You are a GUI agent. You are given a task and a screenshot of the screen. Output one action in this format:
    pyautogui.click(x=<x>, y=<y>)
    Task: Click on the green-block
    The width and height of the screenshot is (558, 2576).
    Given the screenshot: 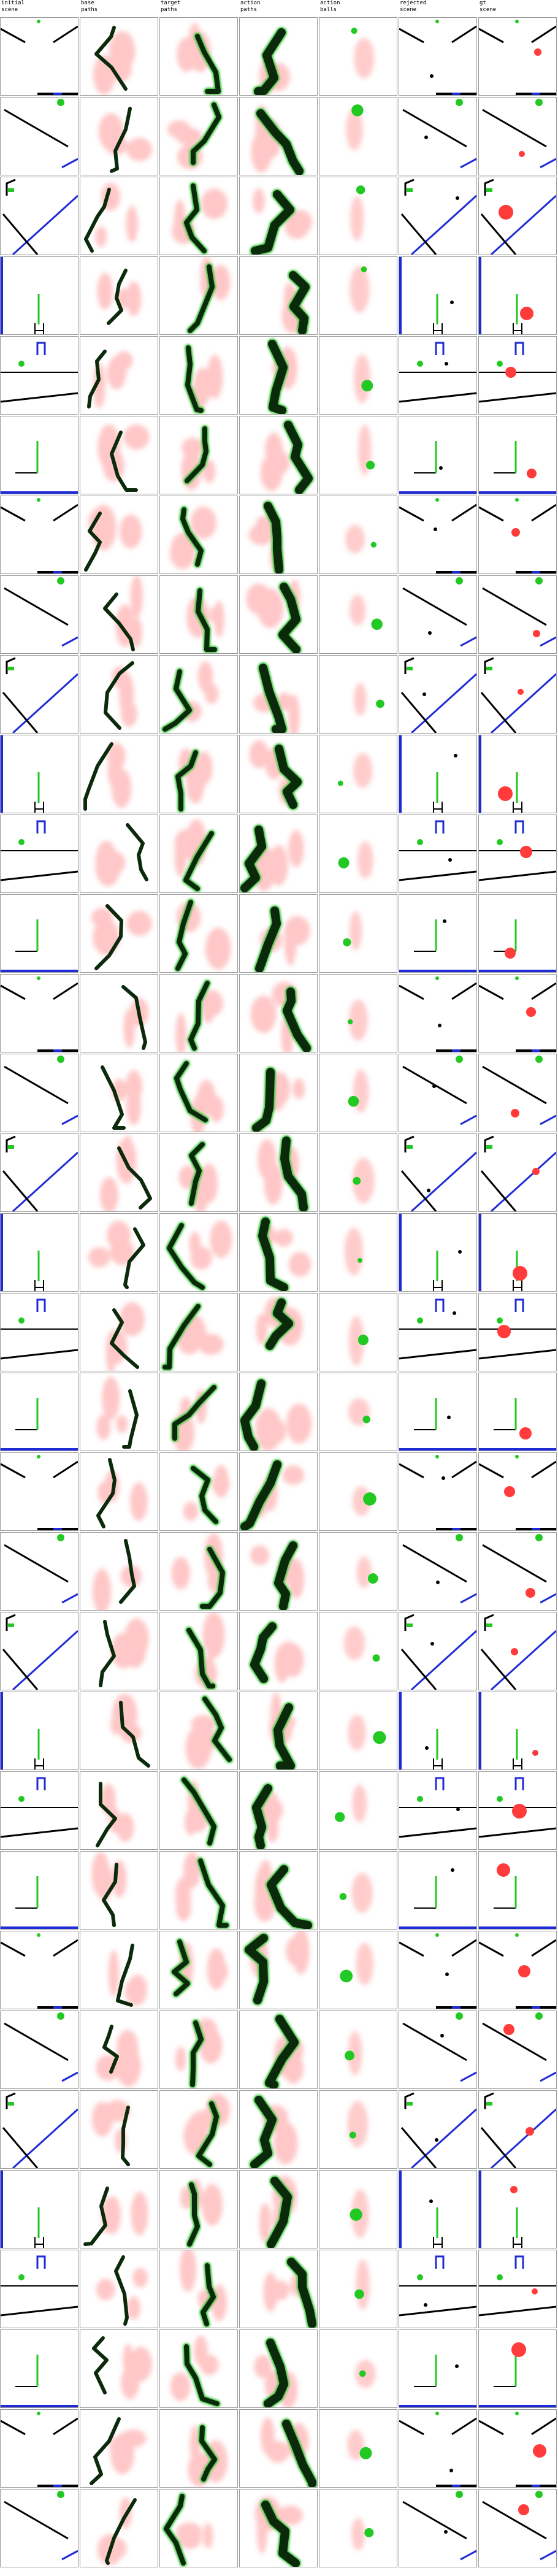 What is the action you would take?
    pyautogui.click(x=11, y=2104)
    